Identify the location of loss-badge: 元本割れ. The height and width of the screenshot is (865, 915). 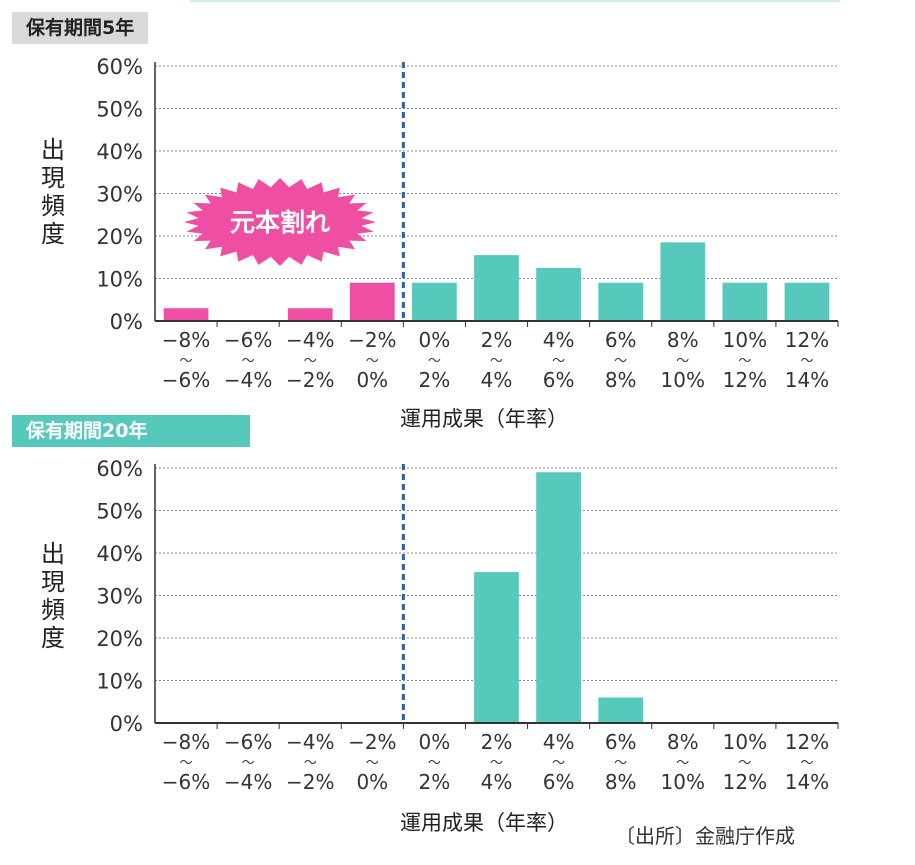
(280, 222).